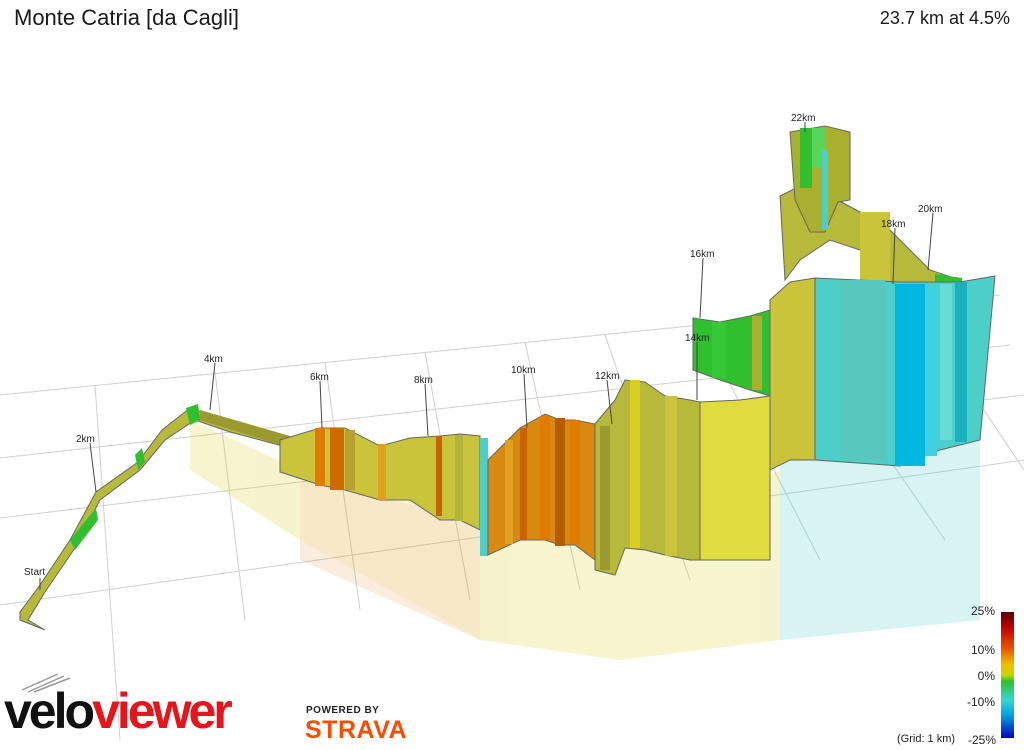  What do you see at coordinates (607, 398) in the screenshot?
I see `km-marker-12km: 12km` at bounding box center [607, 398].